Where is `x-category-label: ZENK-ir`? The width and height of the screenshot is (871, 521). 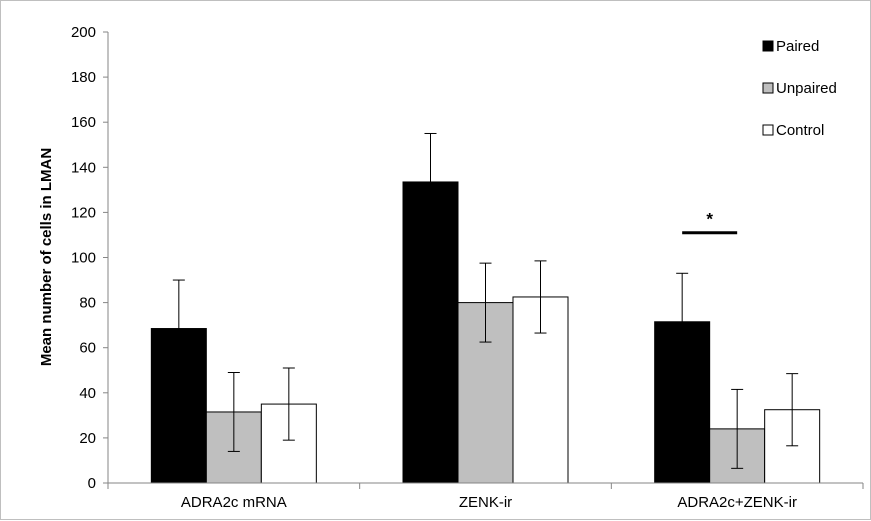 x-category-label: ZENK-ir is located at coordinates (485, 502).